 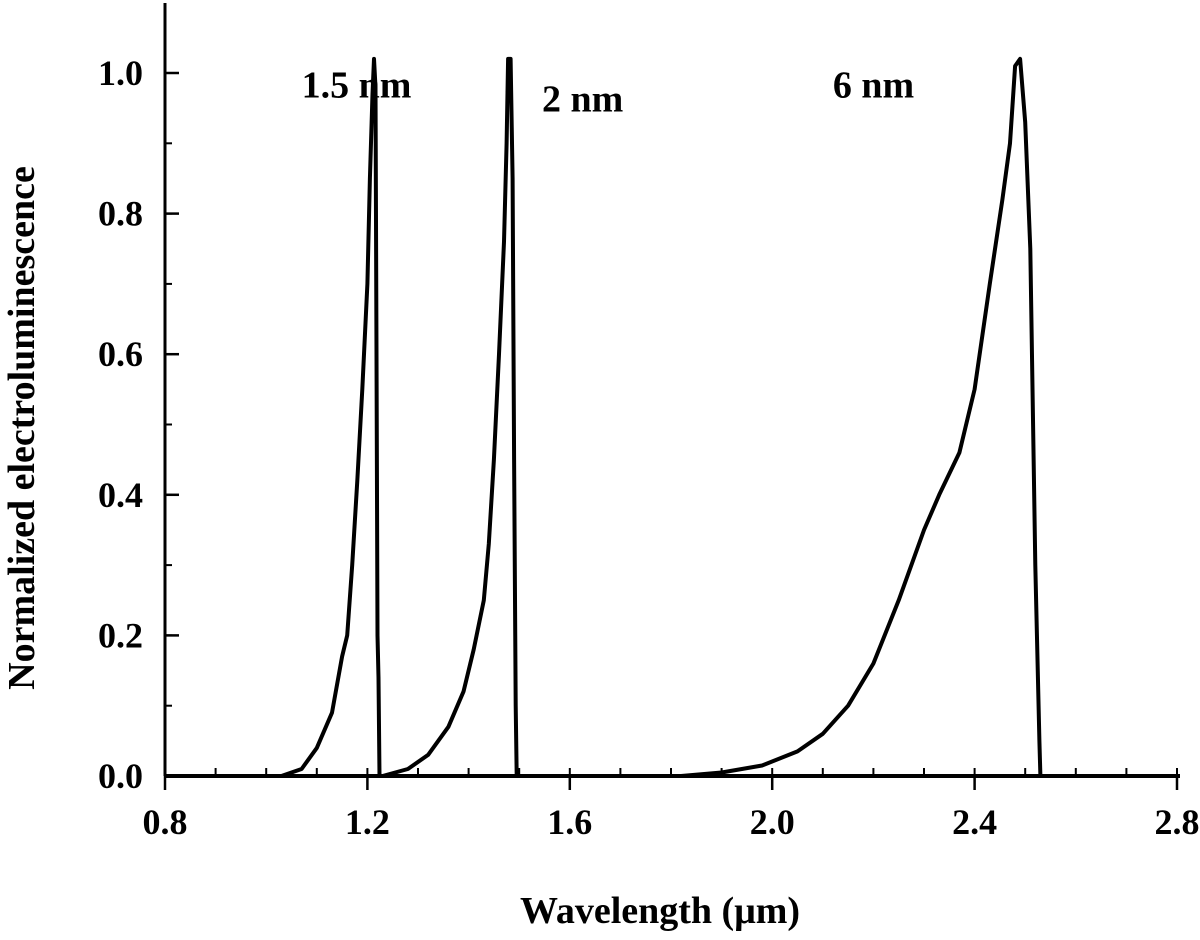 I want to click on x-tick-label: 2.4, so click(x=974, y=822).